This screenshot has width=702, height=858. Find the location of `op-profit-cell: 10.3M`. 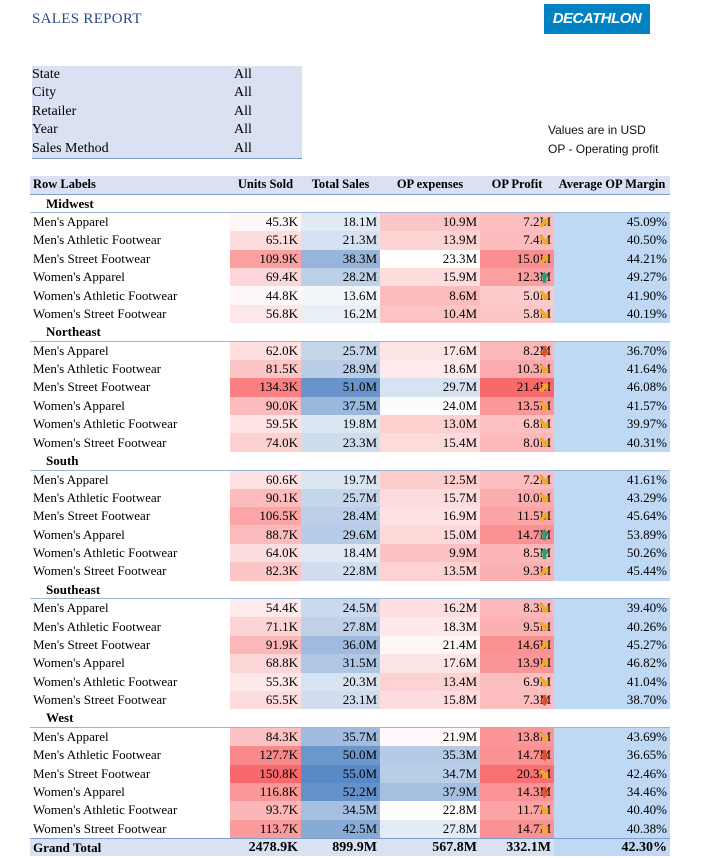

op-profit-cell: 10.3M is located at coordinates (517, 369).